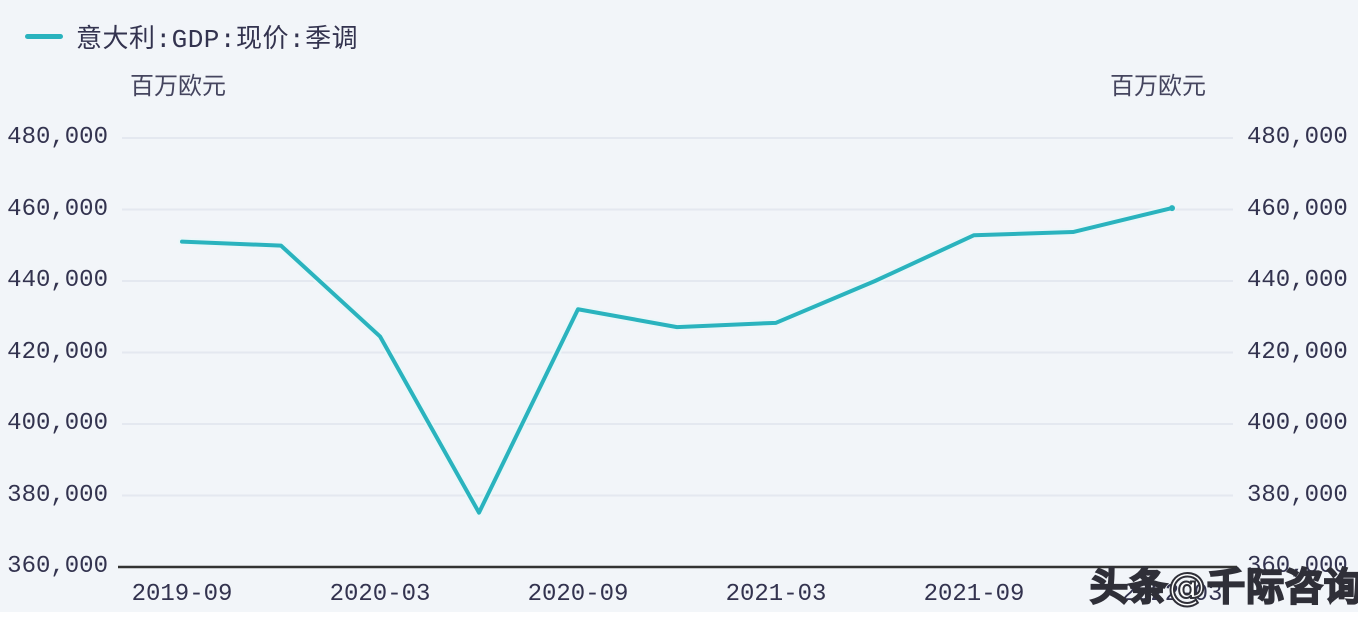  Describe the element at coordinates (1297, 566) in the screenshot. I see `y-tick-label-right: 360,000` at that location.